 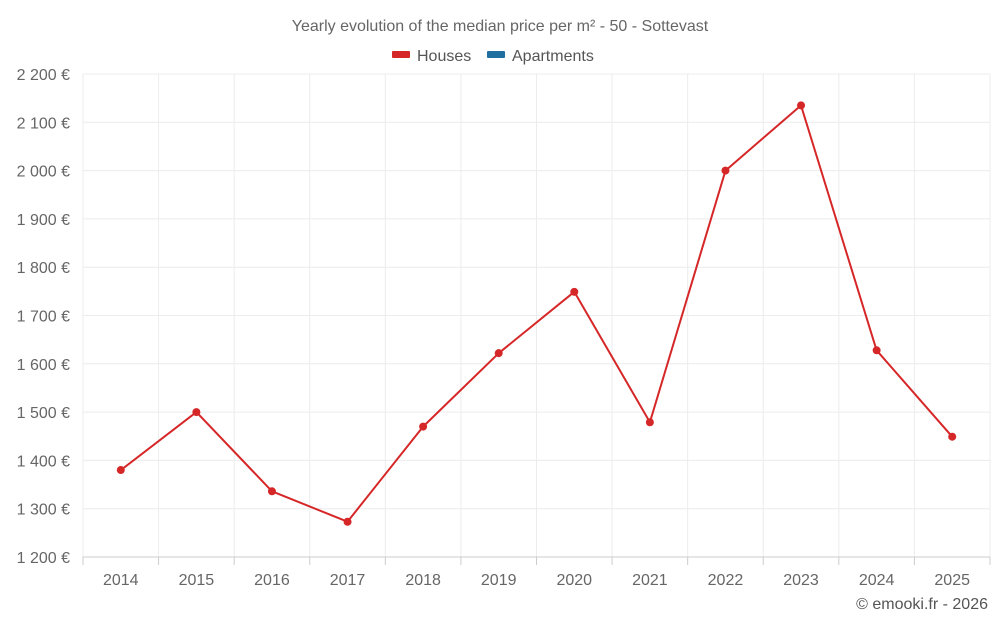 I want to click on legend-swatch-houses, so click(x=401, y=54).